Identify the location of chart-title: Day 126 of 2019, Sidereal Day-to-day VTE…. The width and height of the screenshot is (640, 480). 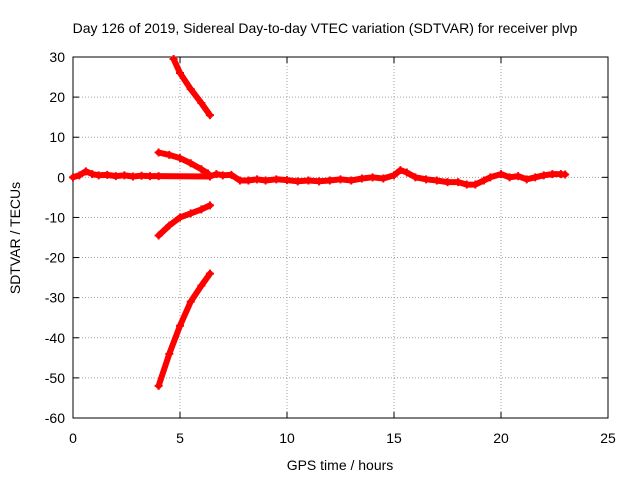
(325, 28).